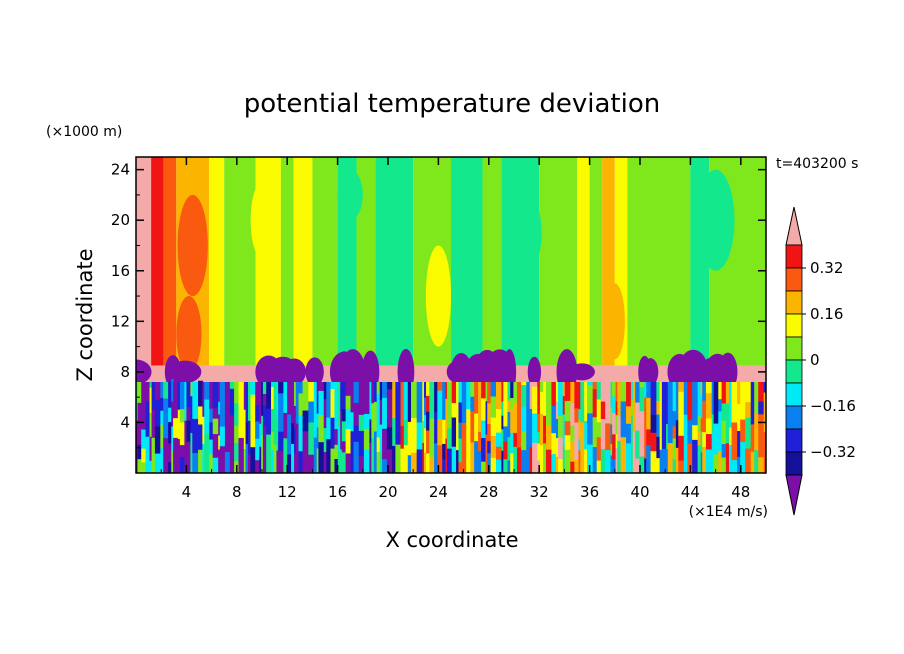  What do you see at coordinates (452, 104) in the screenshot?
I see `chart-title: potential temperature deviation` at bounding box center [452, 104].